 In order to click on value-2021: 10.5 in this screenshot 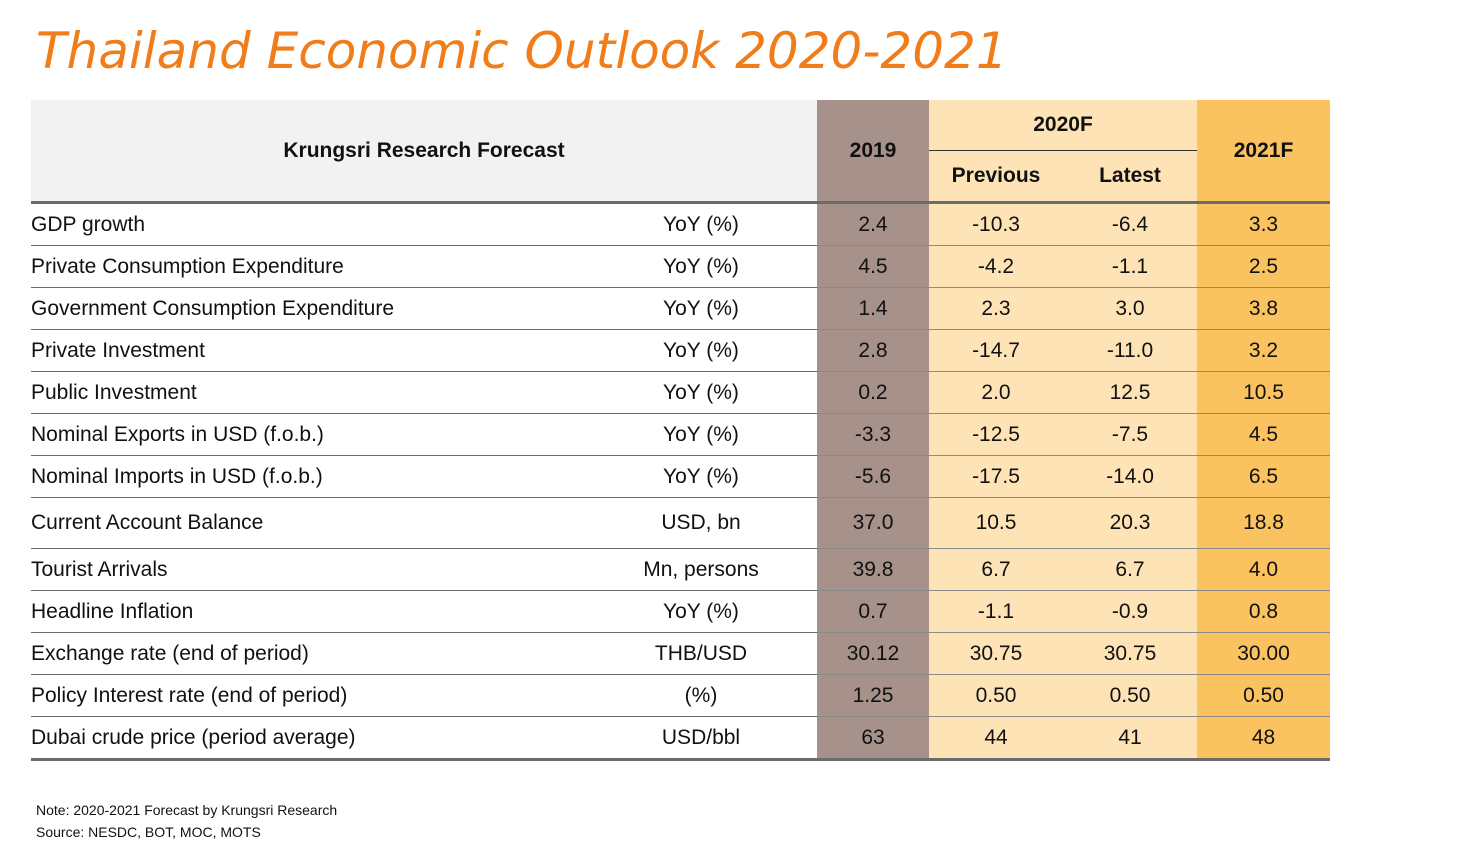, I will do `click(1264, 392)`.